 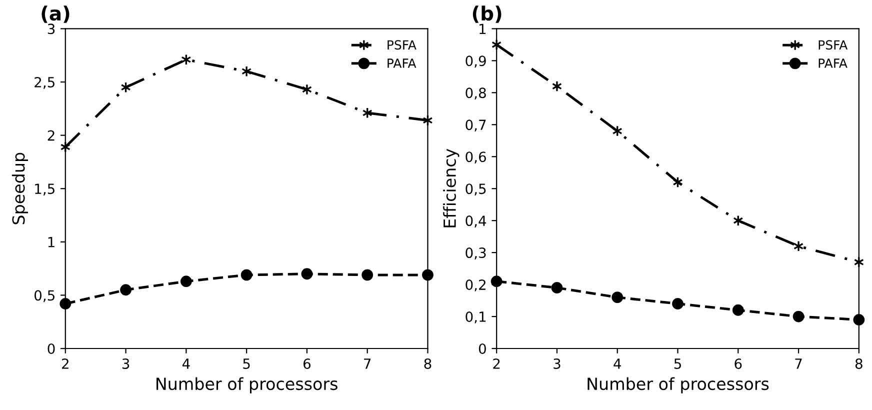 I want to click on y-tick-label: 0,2, so click(x=476, y=286).